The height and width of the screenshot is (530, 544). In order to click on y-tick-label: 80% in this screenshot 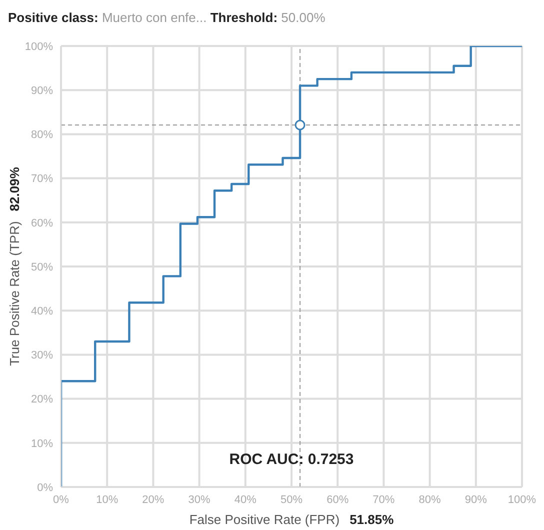, I will do `click(42, 135)`.